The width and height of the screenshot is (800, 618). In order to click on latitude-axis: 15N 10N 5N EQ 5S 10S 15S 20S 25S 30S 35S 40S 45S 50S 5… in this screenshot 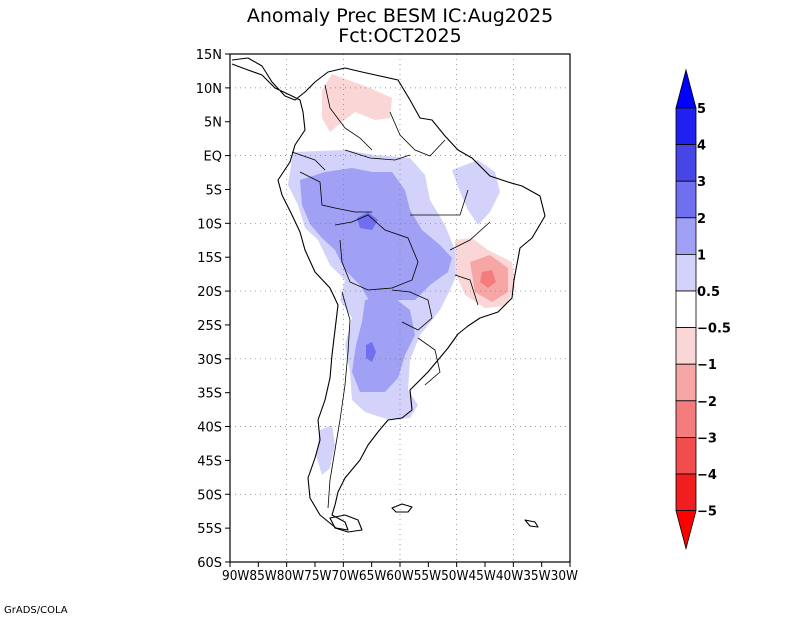, I will do `click(213, 309)`.